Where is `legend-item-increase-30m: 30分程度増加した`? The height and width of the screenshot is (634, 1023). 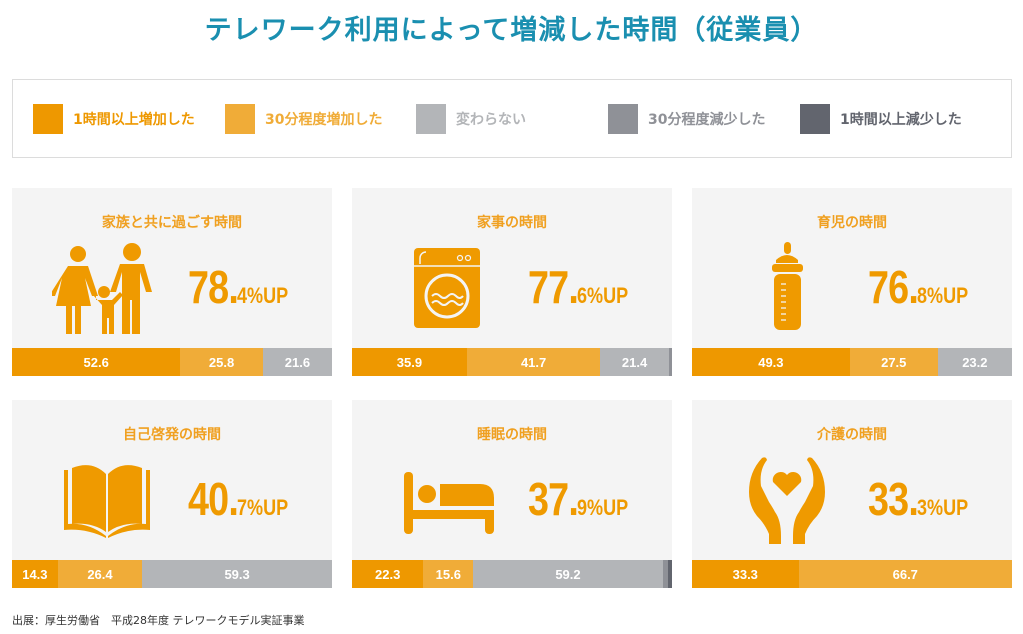 legend-item-increase-30m: 30分程度増加した is located at coordinates (303, 119).